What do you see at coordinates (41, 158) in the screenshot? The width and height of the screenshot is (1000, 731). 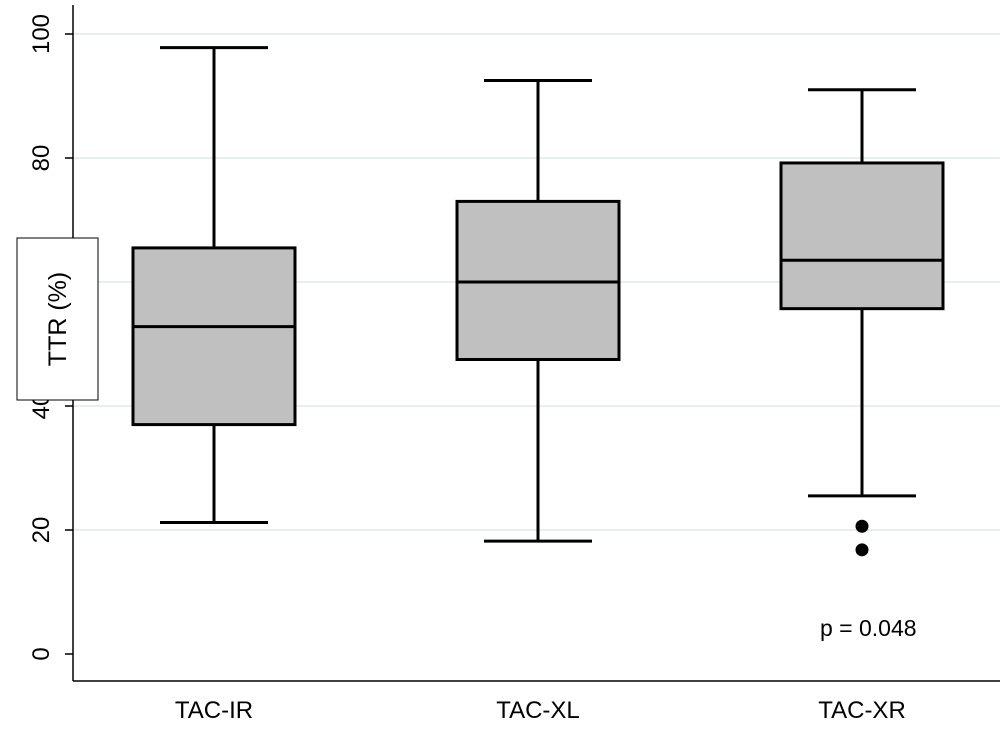 I see `y-tick-label-80: 80` at bounding box center [41, 158].